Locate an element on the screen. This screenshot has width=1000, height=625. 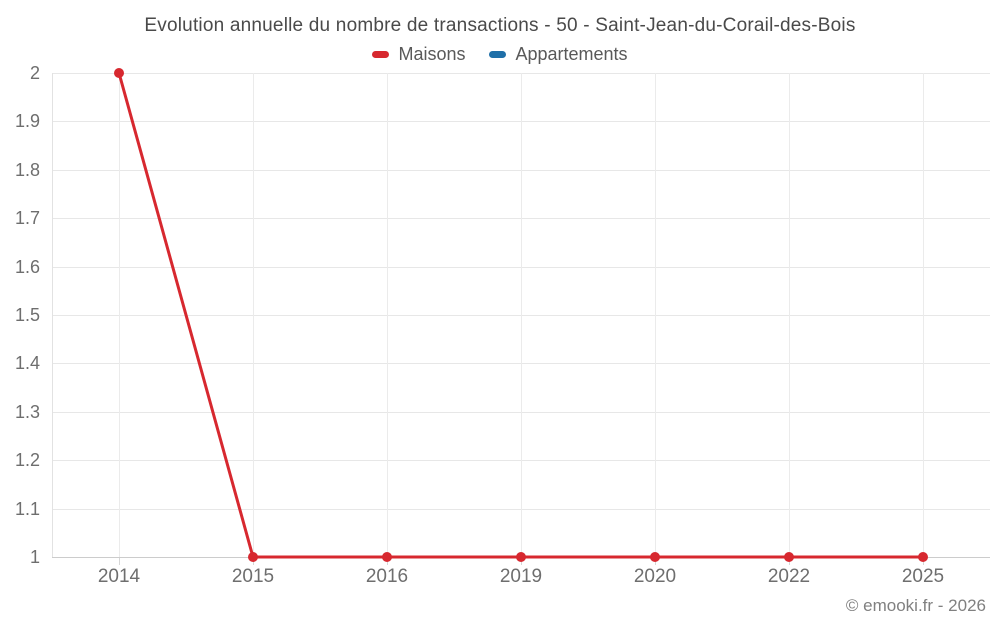
legend-item-appartements: Appartements is located at coordinates (558, 54).